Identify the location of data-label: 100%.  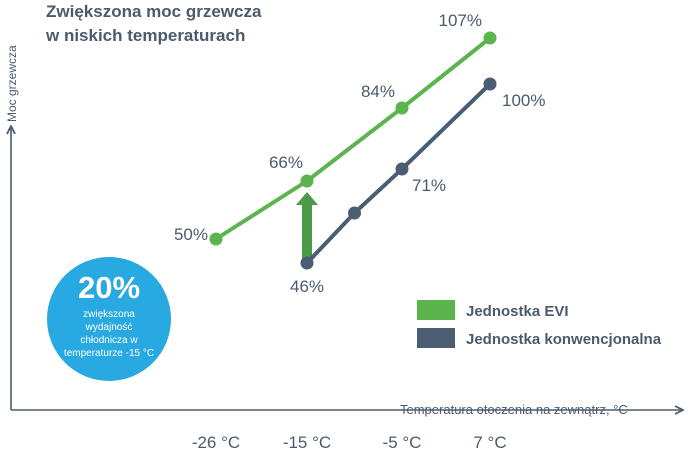
(523, 100).